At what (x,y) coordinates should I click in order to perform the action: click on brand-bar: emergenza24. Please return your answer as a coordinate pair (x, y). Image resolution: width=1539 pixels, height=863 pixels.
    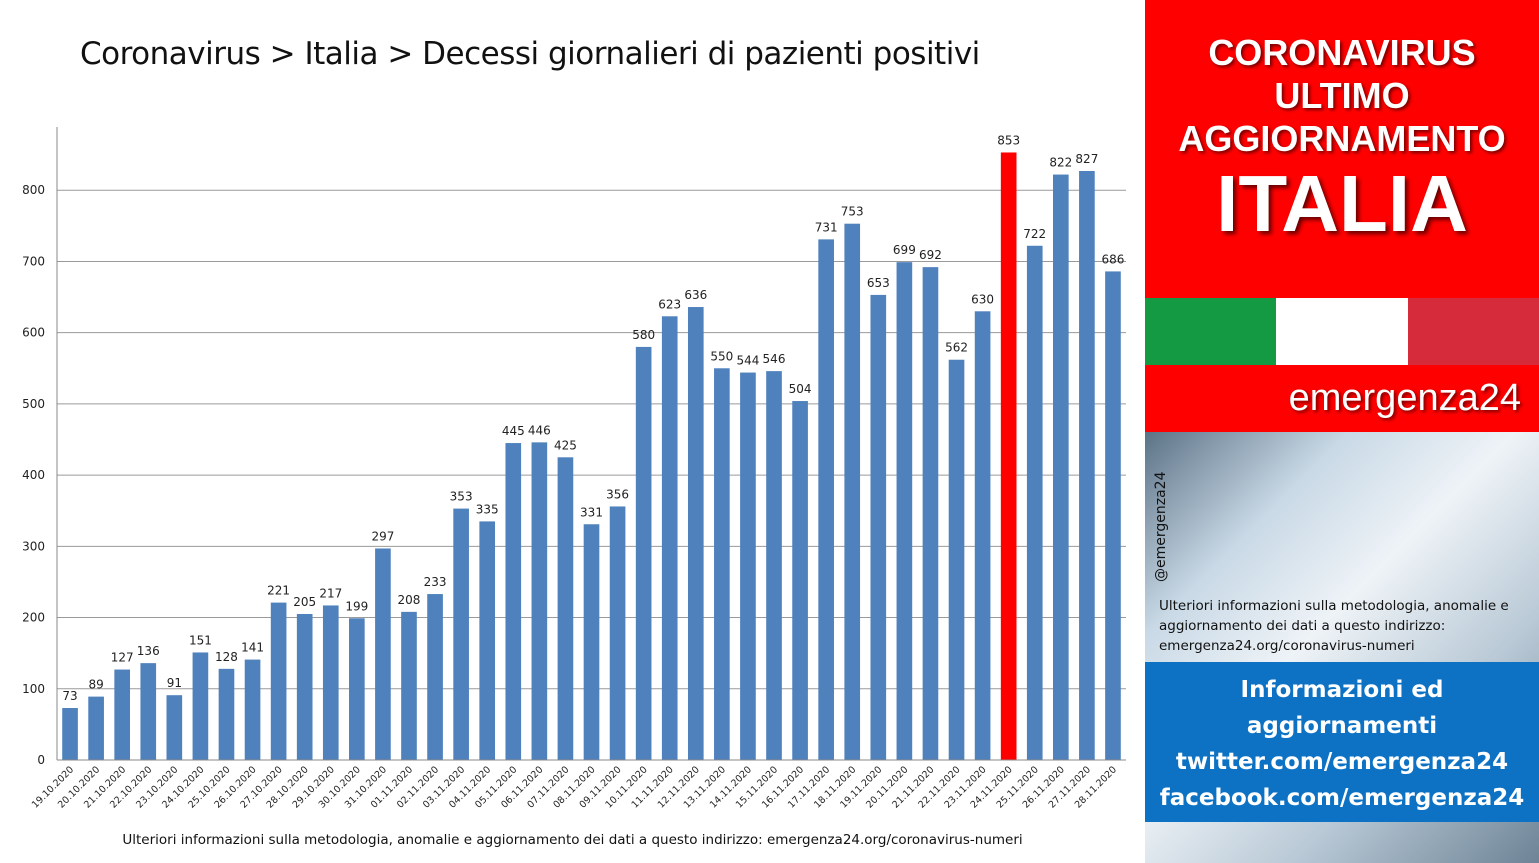
    Looking at the image, I should click on (1342, 398).